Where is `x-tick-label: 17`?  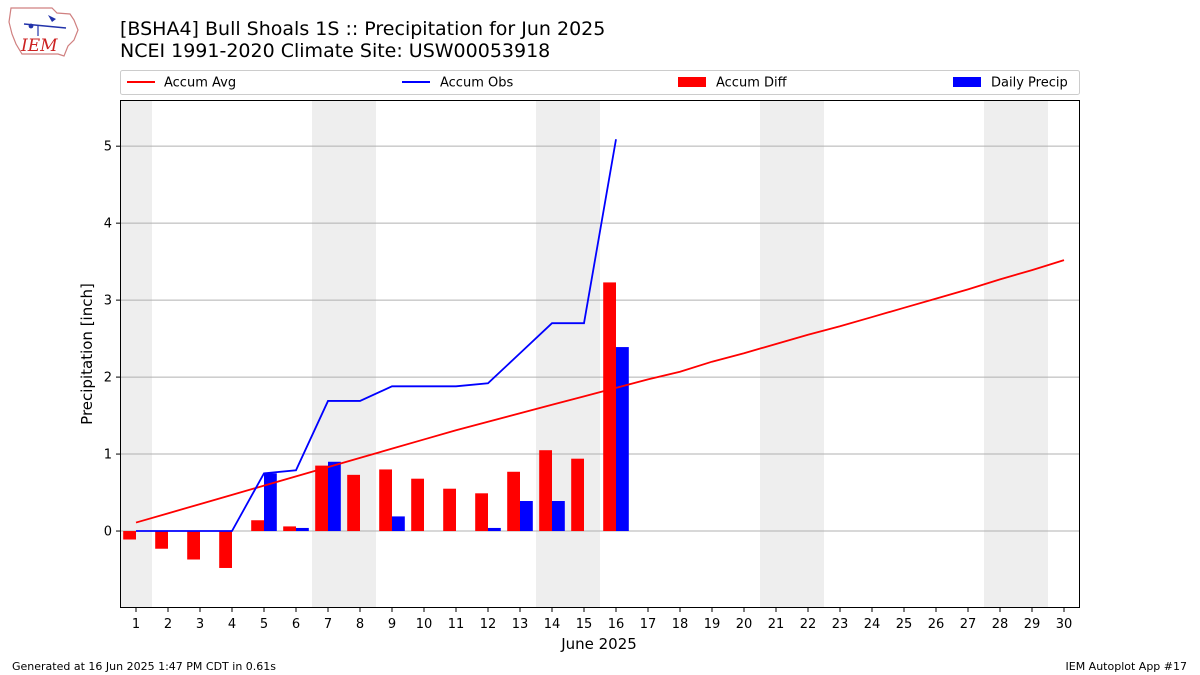
x-tick-label: 17 is located at coordinates (648, 624).